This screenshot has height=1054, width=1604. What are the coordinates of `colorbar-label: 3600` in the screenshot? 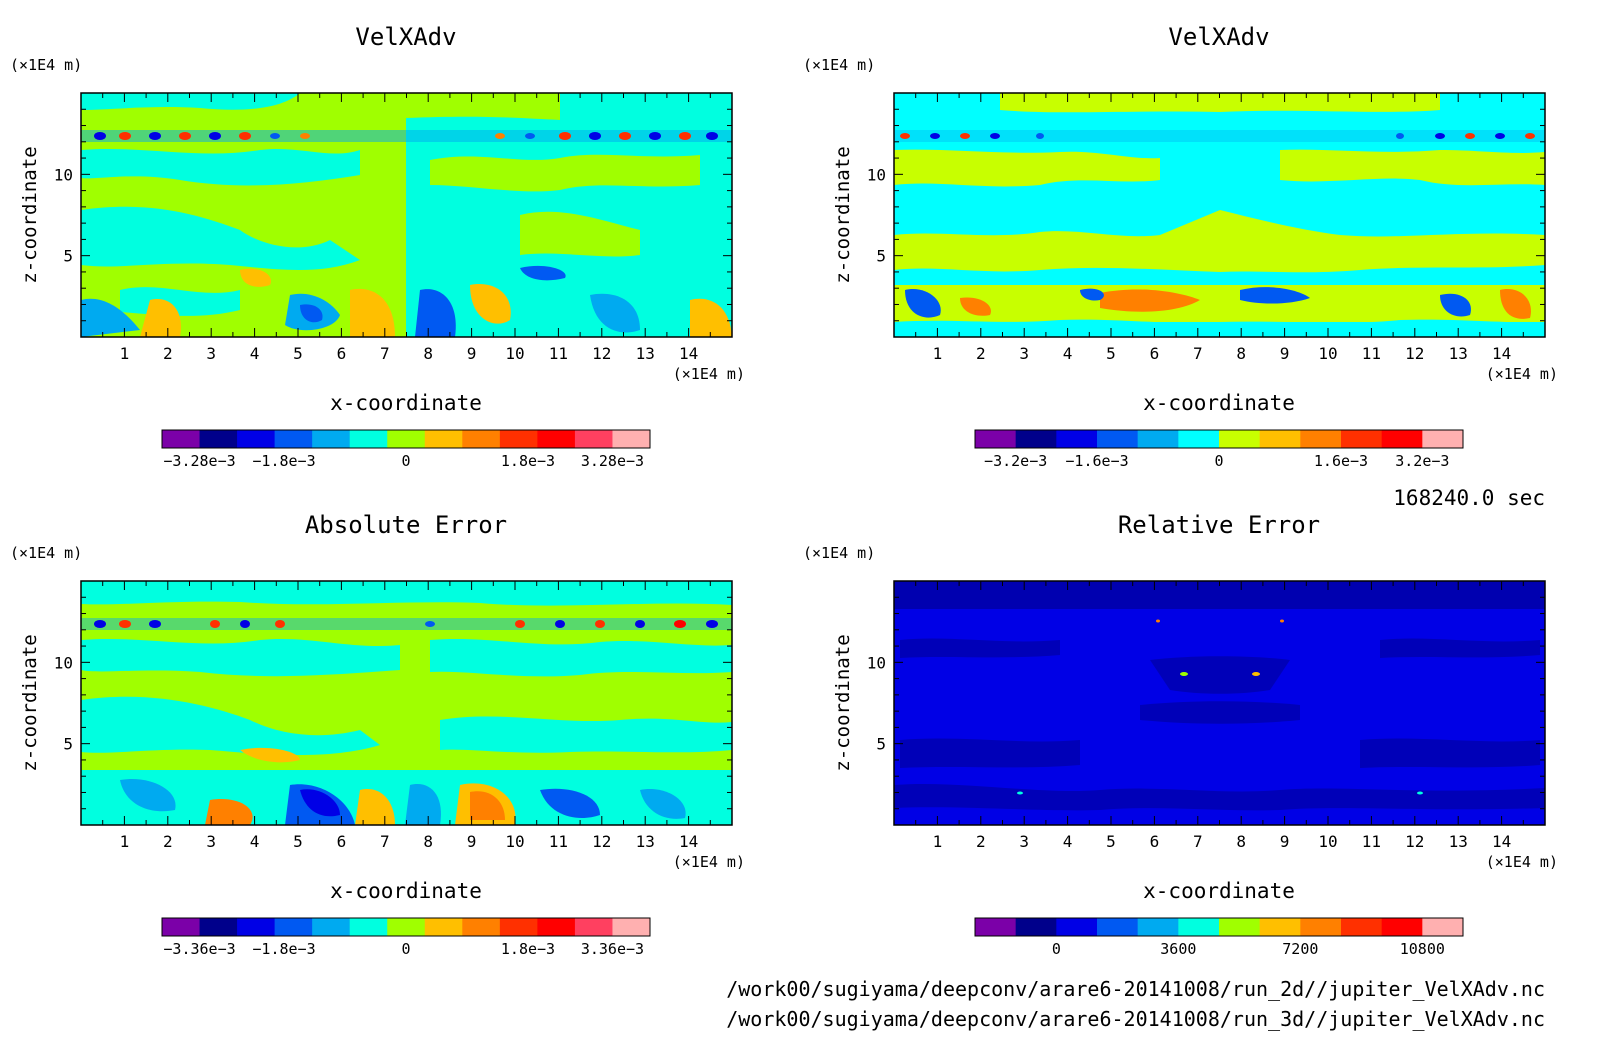 It's located at (1178, 949).